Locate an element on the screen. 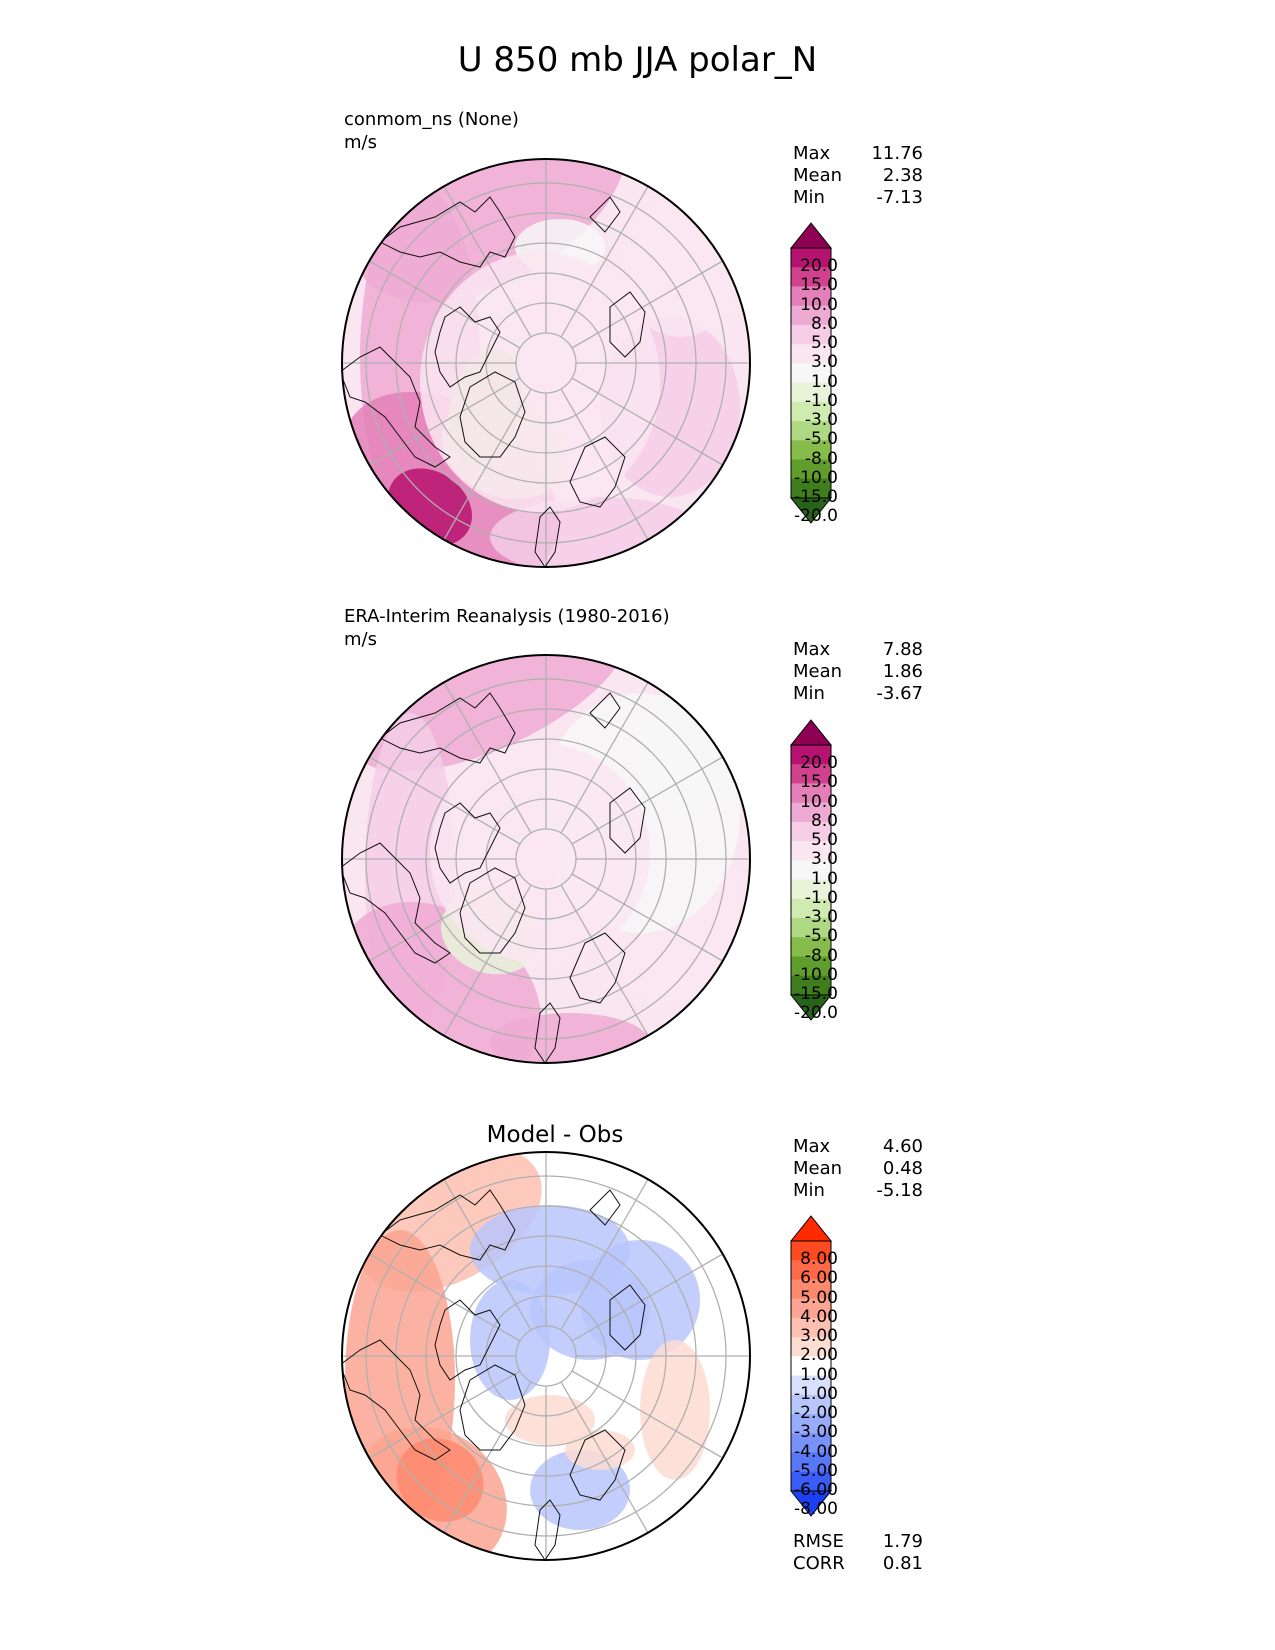 This screenshot has width=1275, height=1650. colorbar-tick-label: -10.0 is located at coordinates (816, 974).